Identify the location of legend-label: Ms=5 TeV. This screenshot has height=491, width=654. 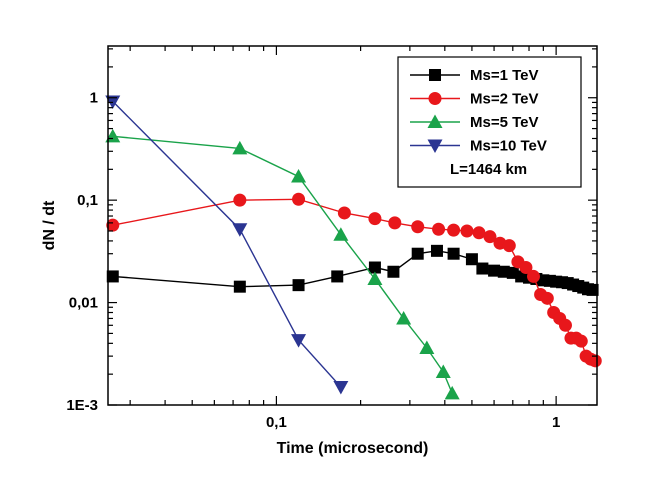
(504, 122).